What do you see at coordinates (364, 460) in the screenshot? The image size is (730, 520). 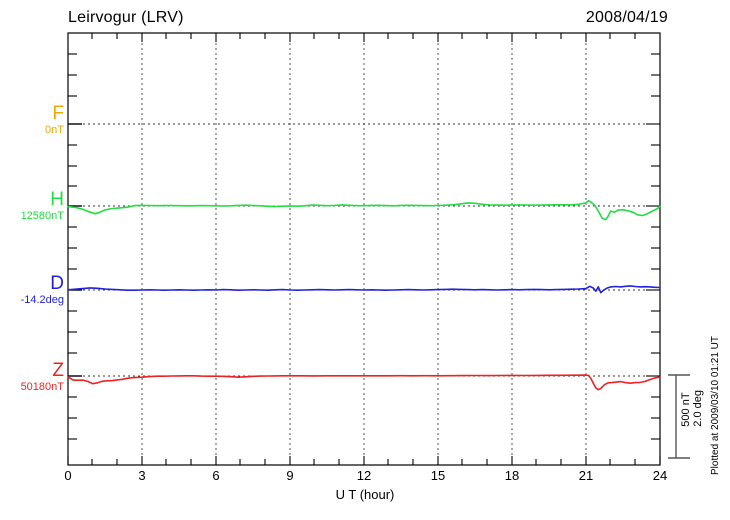 I see `x-axis-ticks` at bounding box center [364, 460].